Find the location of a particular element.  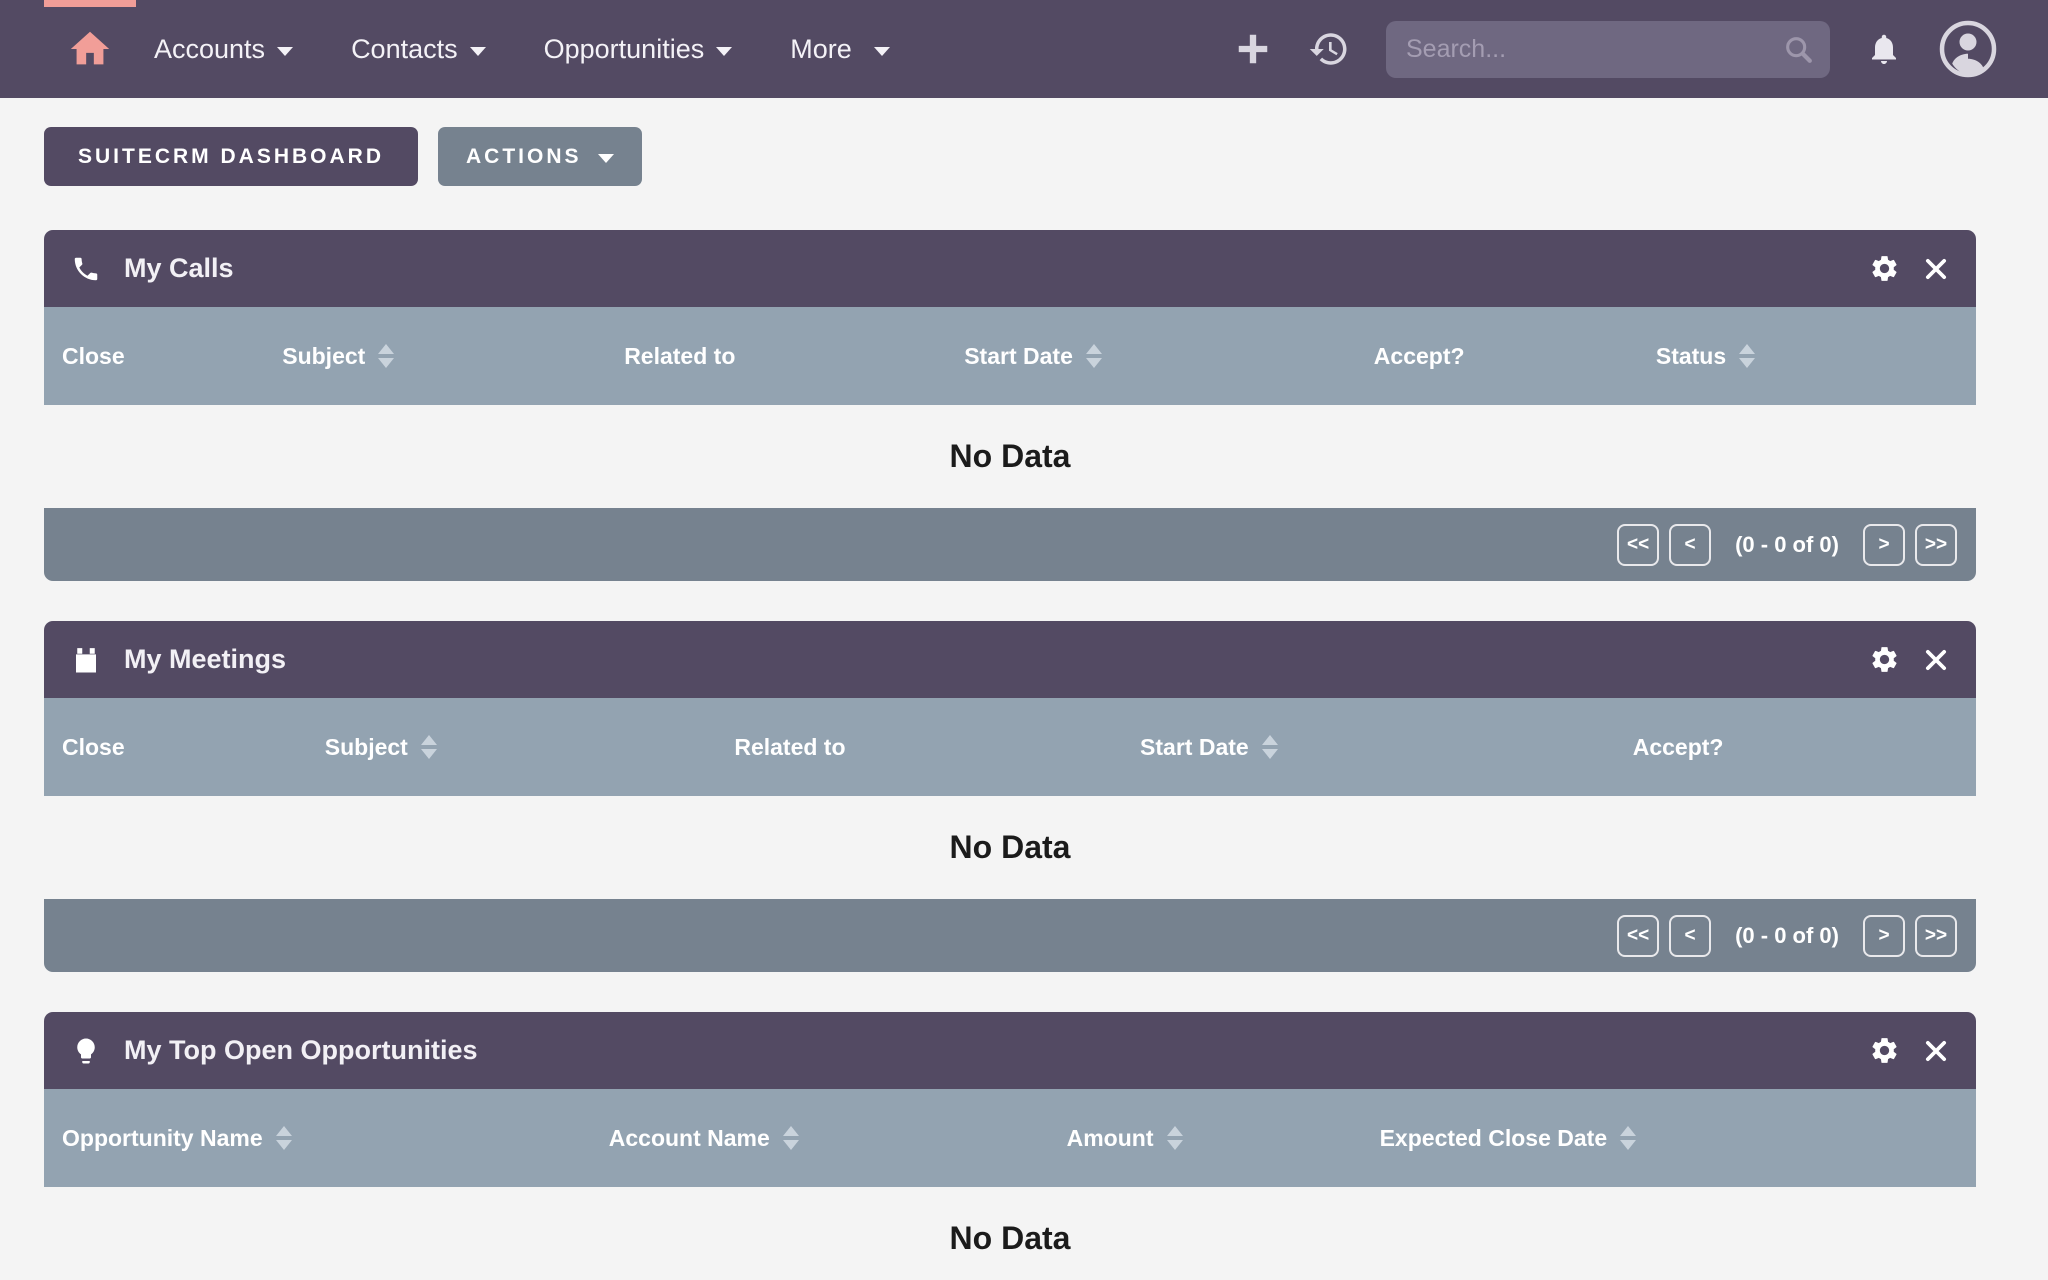

nav-item-label: Contacts is located at coordinates (404, 48).